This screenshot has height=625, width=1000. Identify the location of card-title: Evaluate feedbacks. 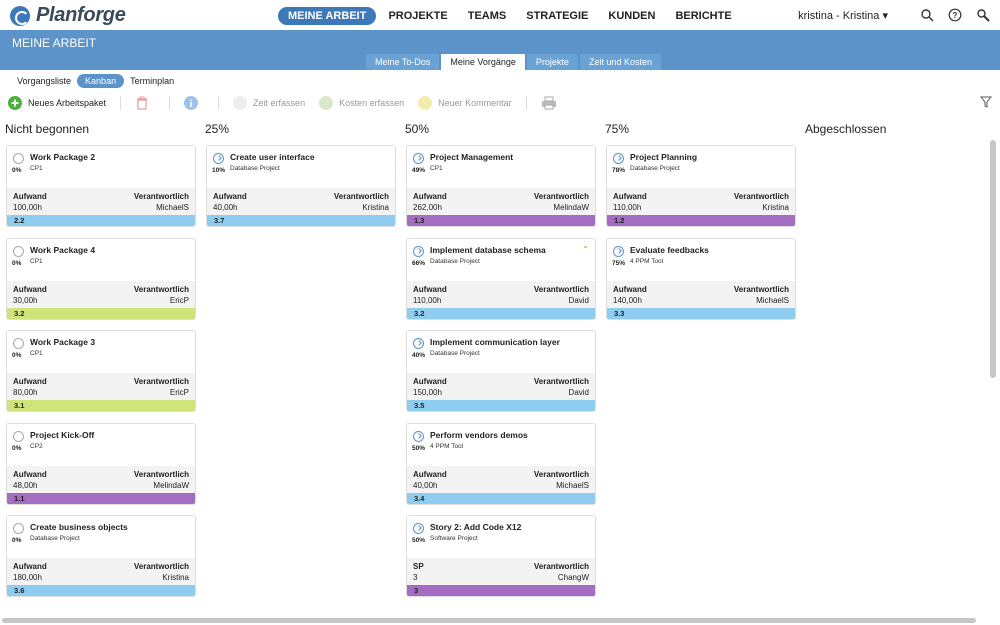
(669, 249).